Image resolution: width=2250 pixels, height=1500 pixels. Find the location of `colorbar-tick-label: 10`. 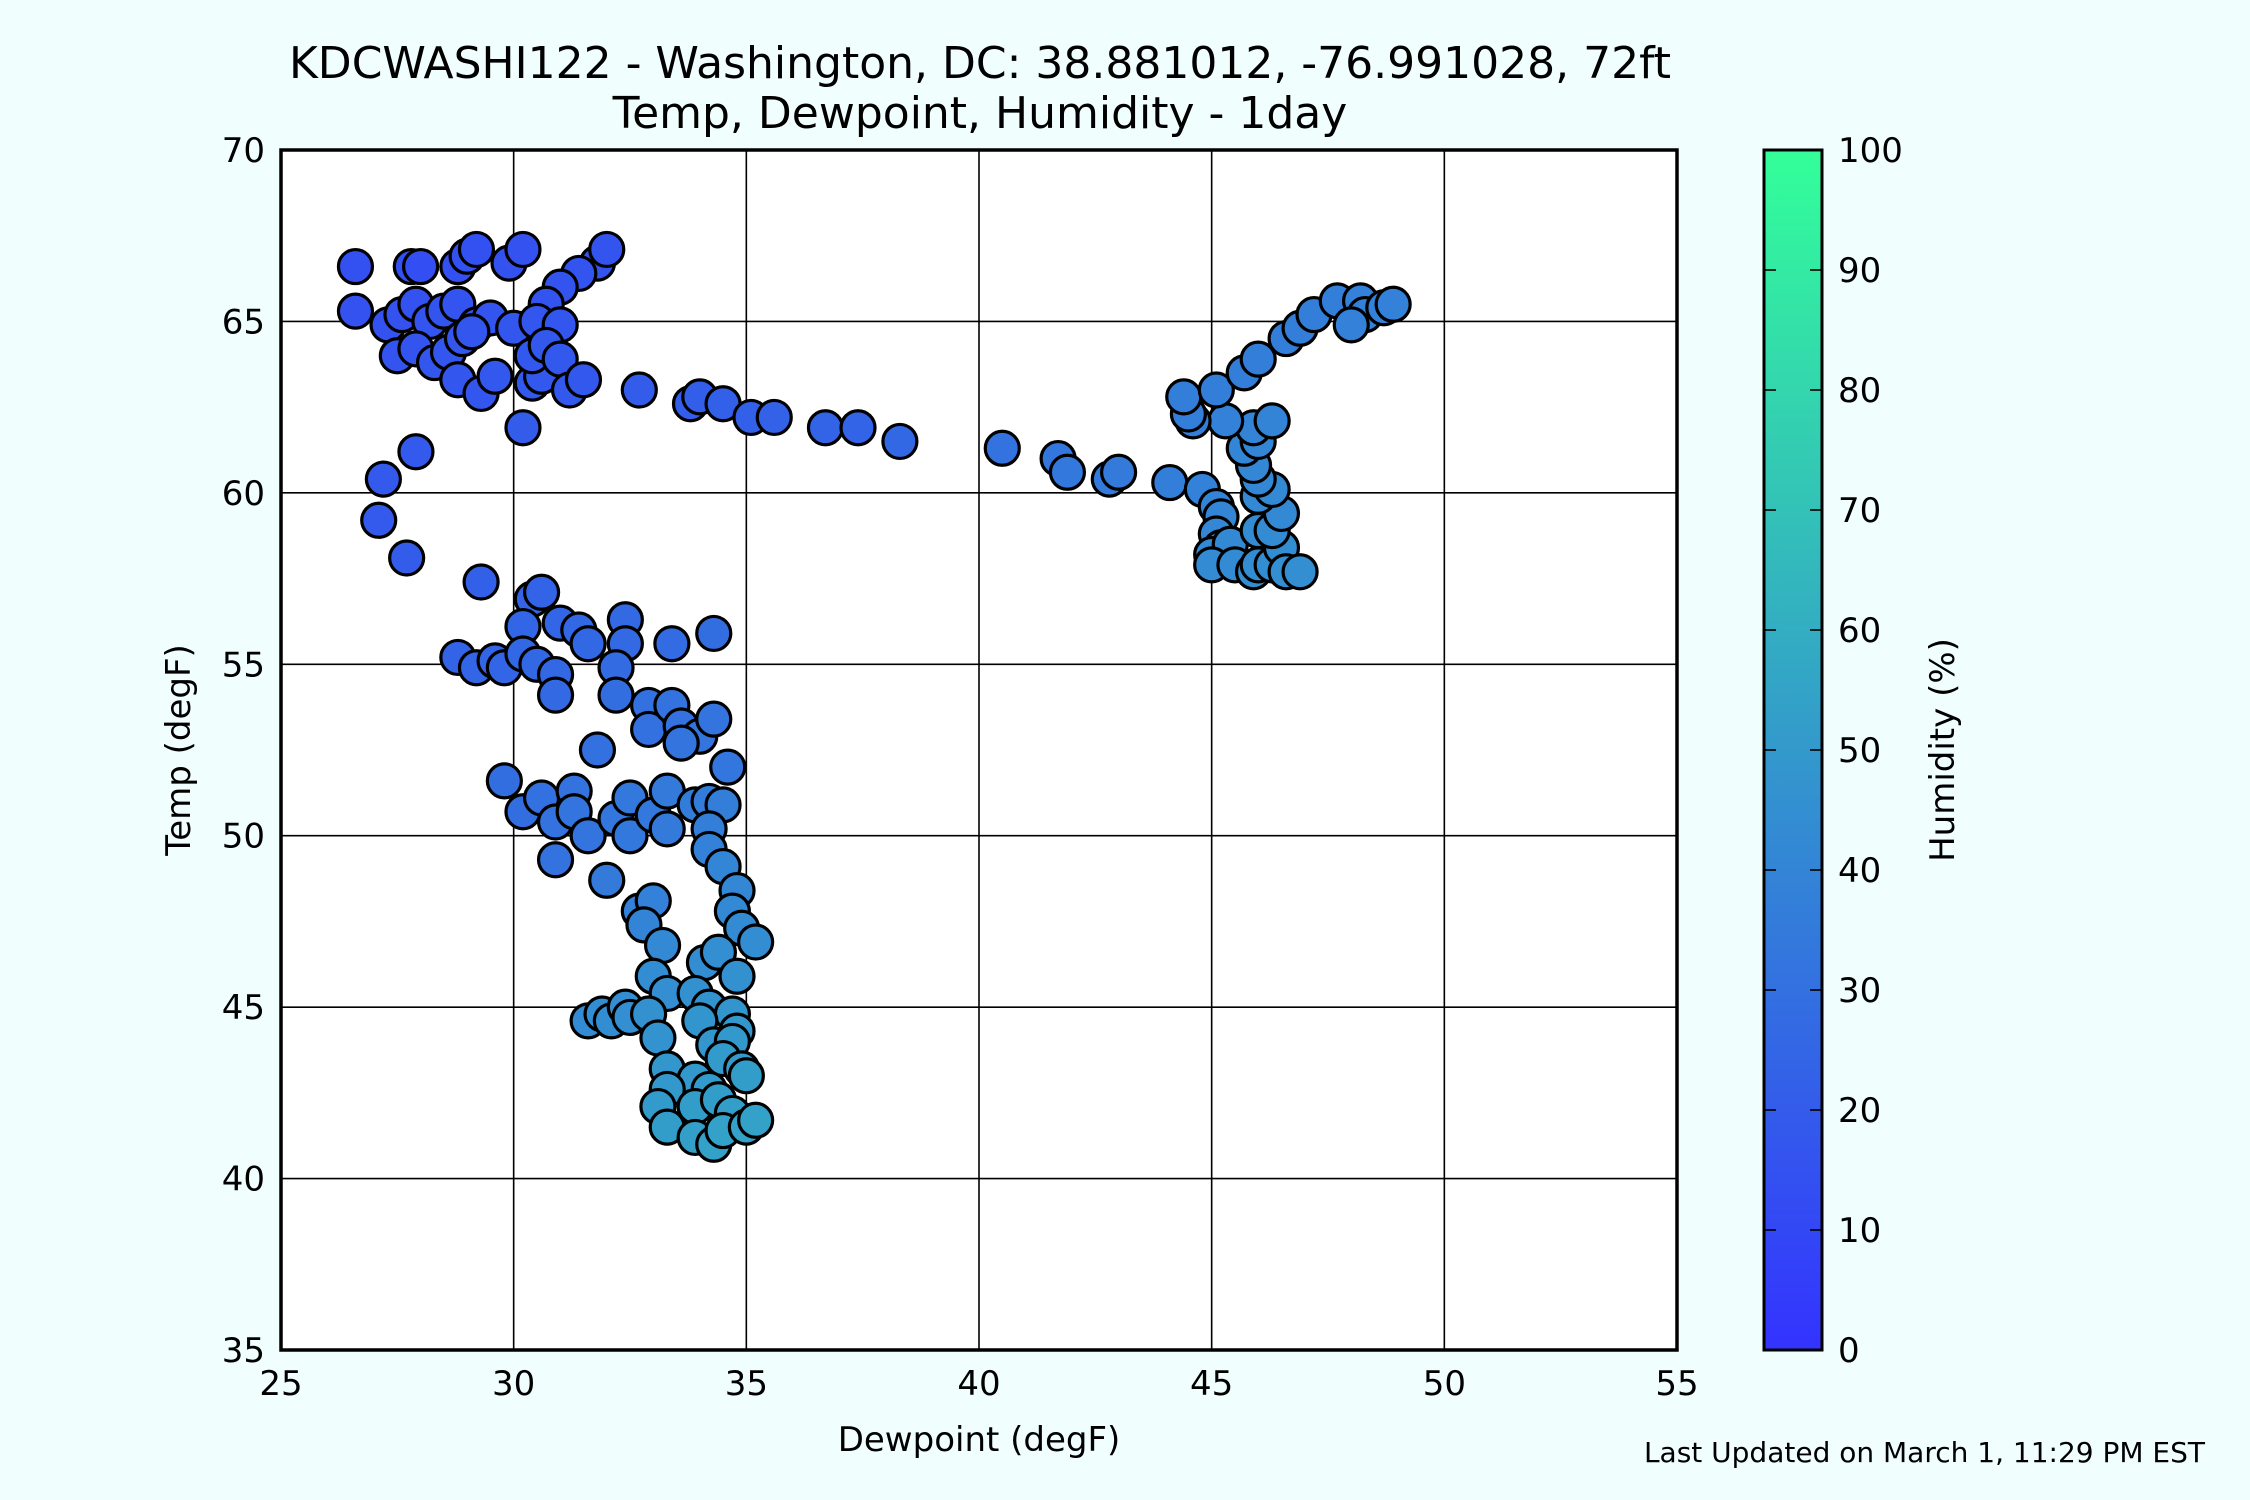

colorbar-tick-label: 10 is located at coordinates (1859, 1231).